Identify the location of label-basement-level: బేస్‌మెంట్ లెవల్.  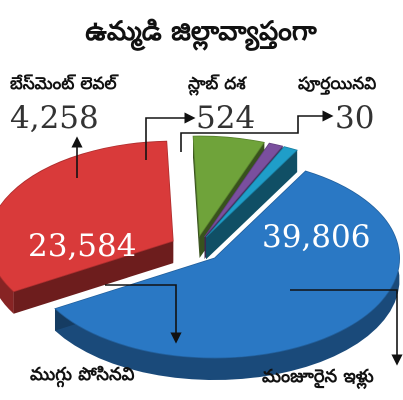
(64, 84).